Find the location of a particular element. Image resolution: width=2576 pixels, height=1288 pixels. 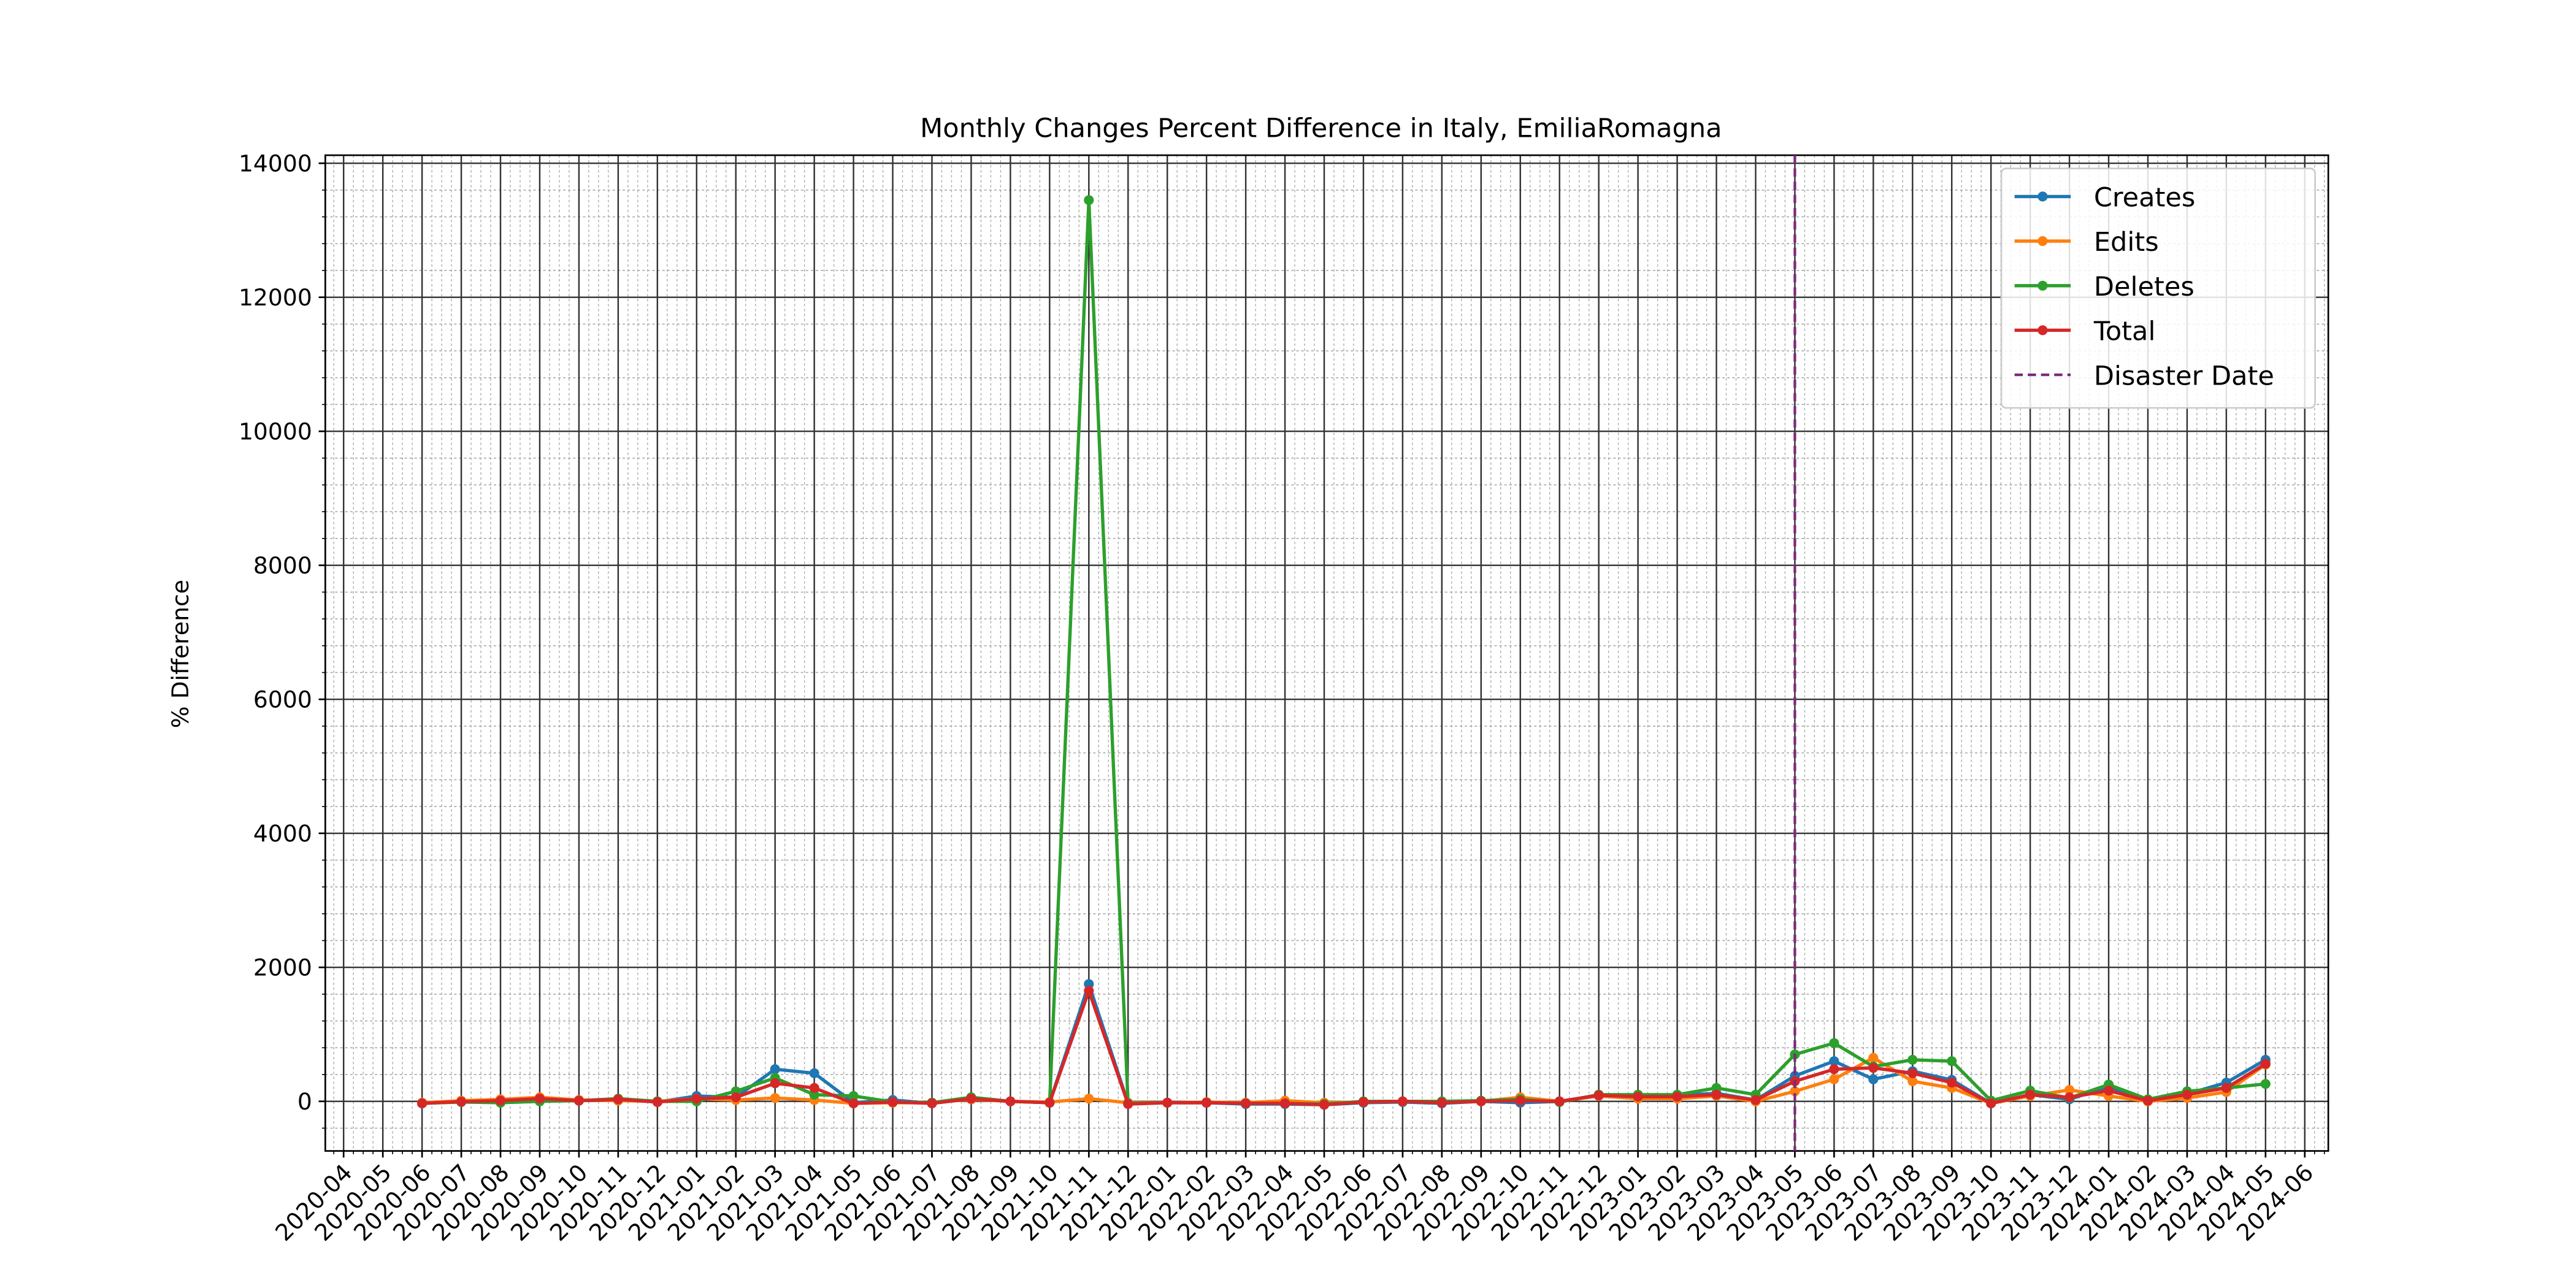

legend-label: Edits is located at coordinates (2126, 242).